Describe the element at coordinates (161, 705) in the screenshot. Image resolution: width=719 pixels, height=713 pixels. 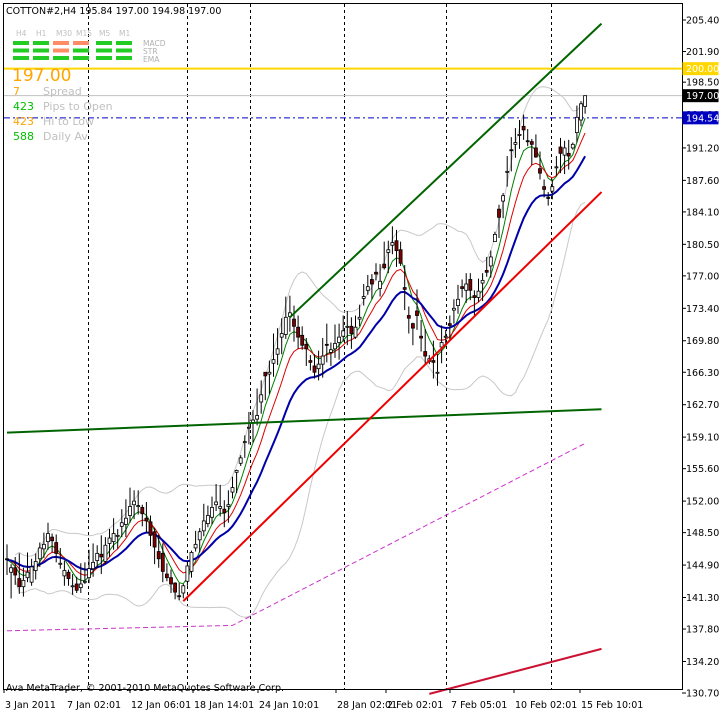
I see `time-tick-label: 12 Jan 06:01` at that location.